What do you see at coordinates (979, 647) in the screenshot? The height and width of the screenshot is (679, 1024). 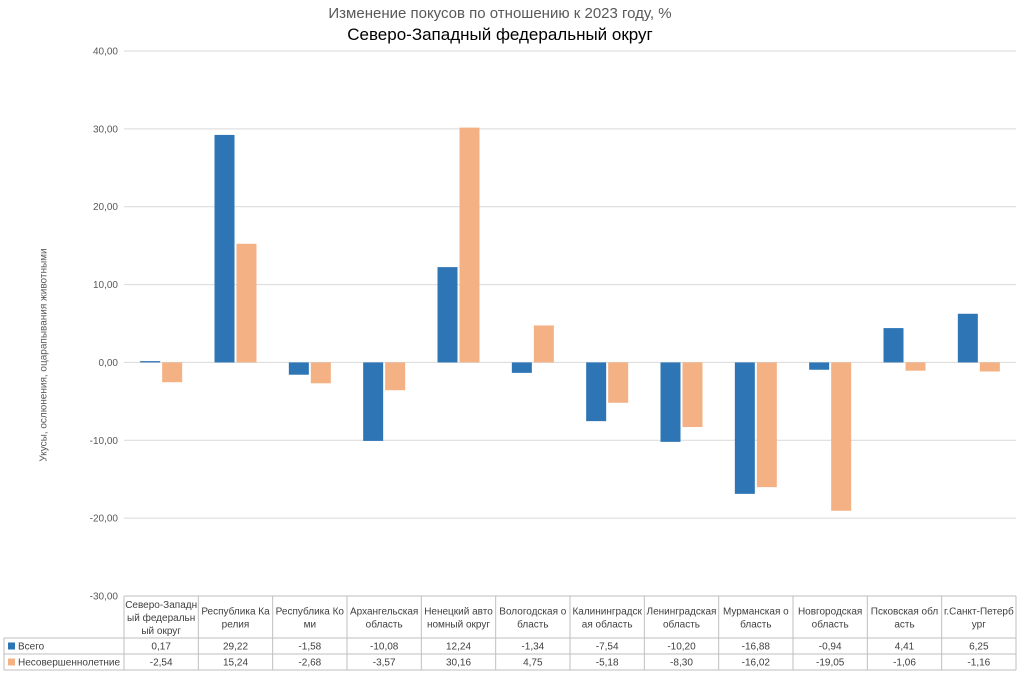 I see `data-label: 6,25` at bounding box center [979, 647].